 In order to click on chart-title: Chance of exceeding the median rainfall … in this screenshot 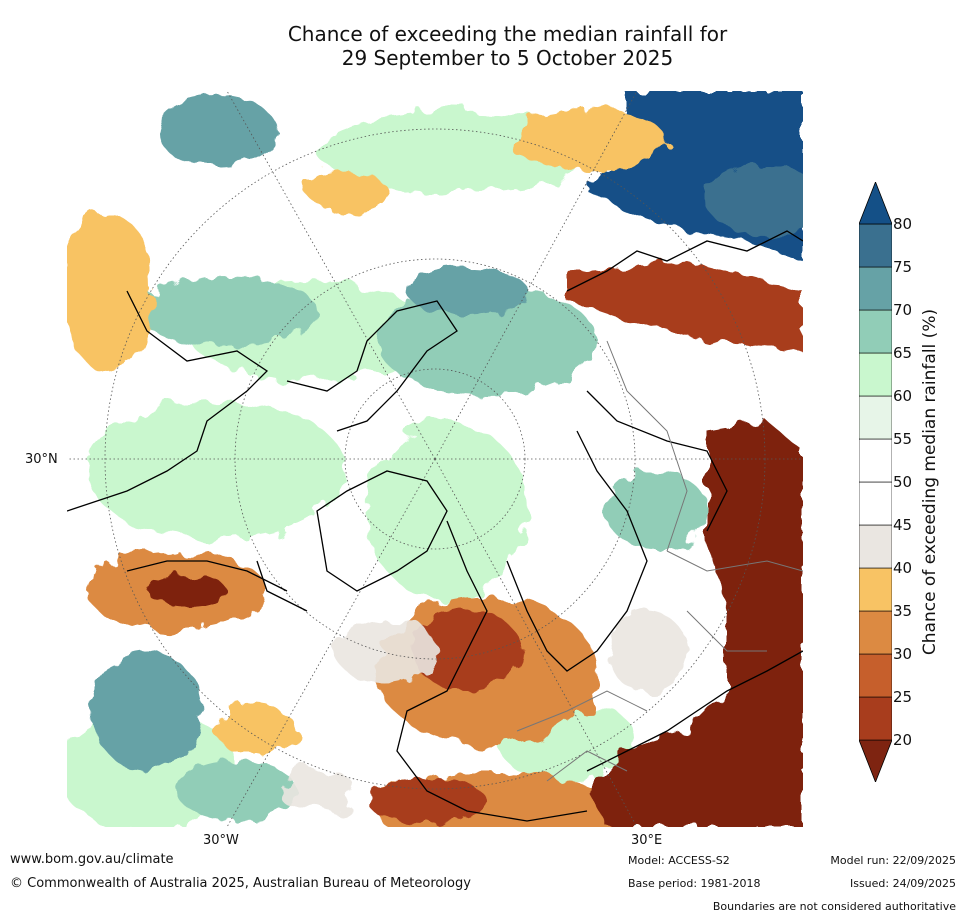, I will do `click(482, 46)`.